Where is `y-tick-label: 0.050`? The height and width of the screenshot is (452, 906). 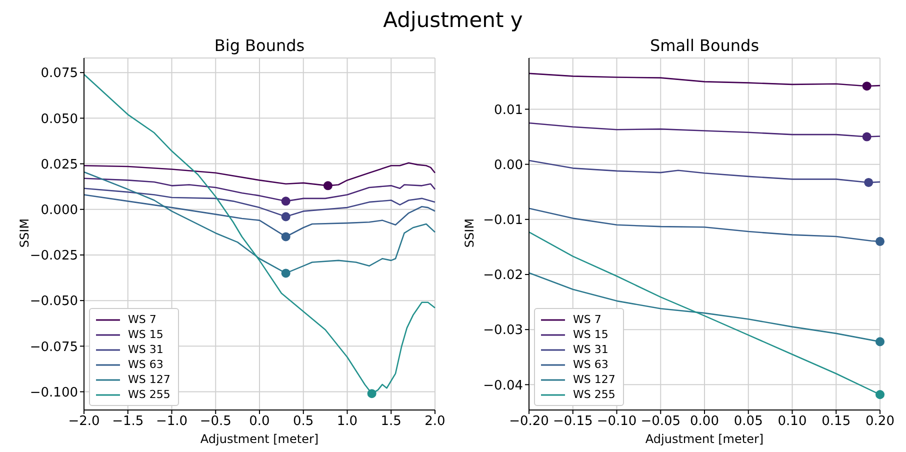 y-tick-label: 0.050 is located at coordinates (59, 119).